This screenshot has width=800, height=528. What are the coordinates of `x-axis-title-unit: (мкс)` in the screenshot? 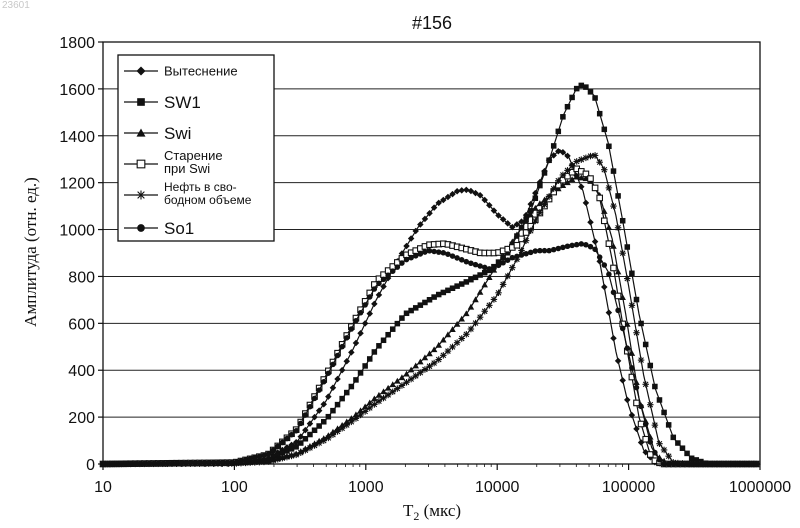 It's located at (440, 510).